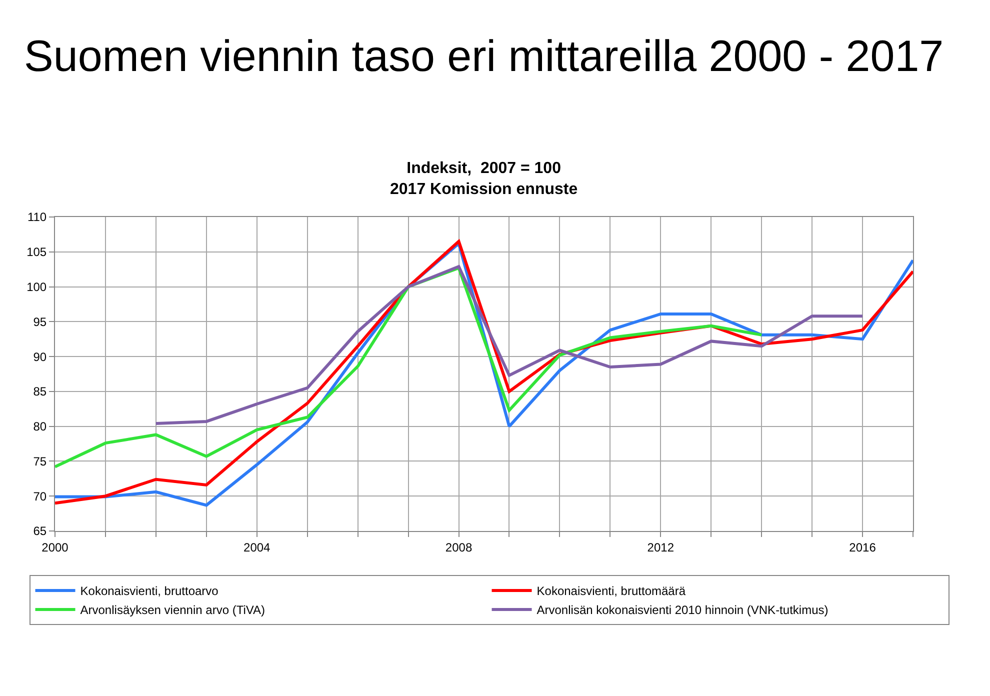 Image resolution: width=990 pixels, height=696 pixels. I want to click on legend-label: Arvonlisän kokonaisvienti 2010 hinnoin (VNK-tutkimus), so click(682, 610).